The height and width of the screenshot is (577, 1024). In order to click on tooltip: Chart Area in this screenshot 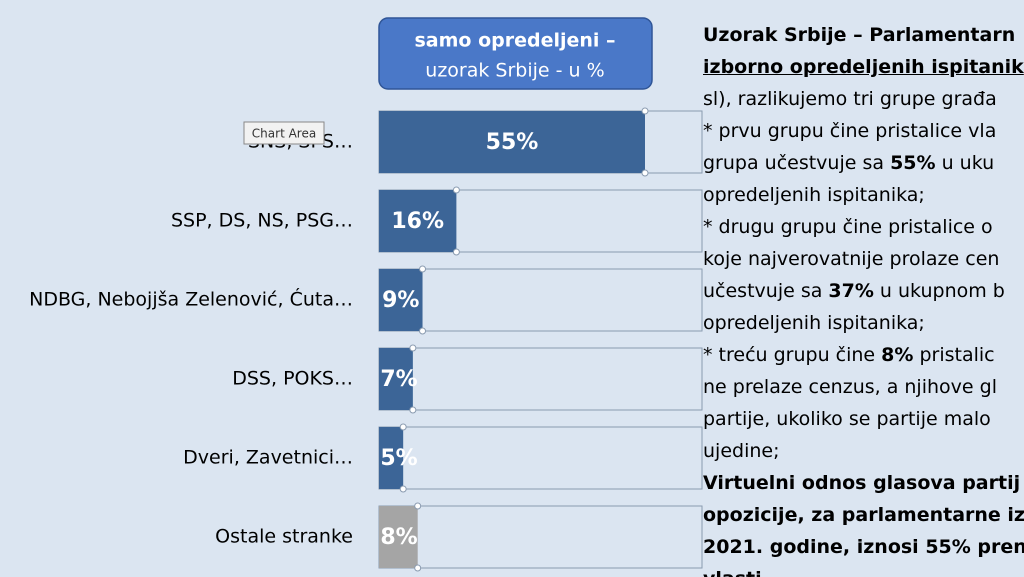, I will do `click(284, 133)`.